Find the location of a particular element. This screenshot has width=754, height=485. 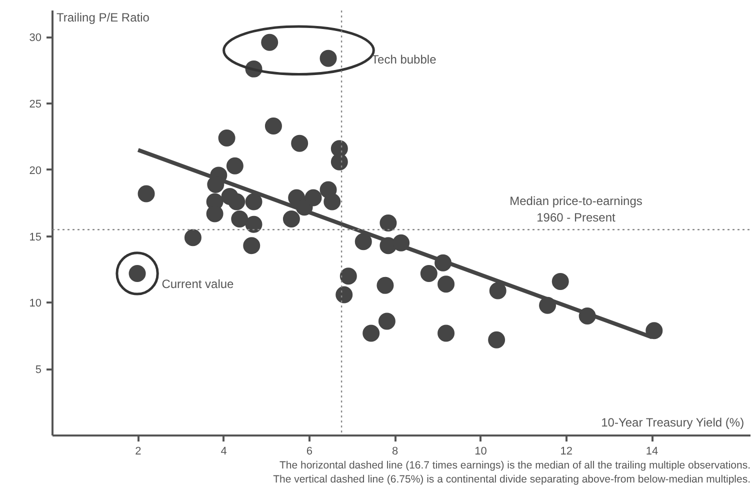

x-axis-title: 10-Year Treasury Yield (%) is located at coordinates (672, 423).